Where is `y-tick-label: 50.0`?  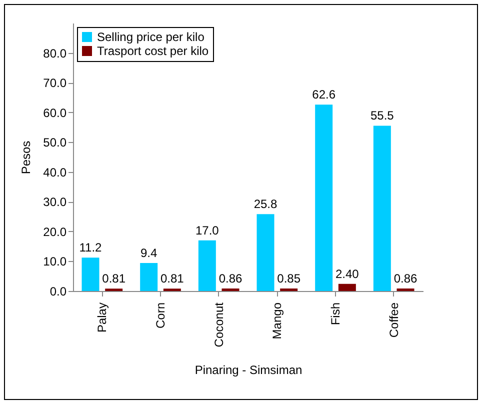
y-tick-label: 50.0 is located at coordinates (55, 143).